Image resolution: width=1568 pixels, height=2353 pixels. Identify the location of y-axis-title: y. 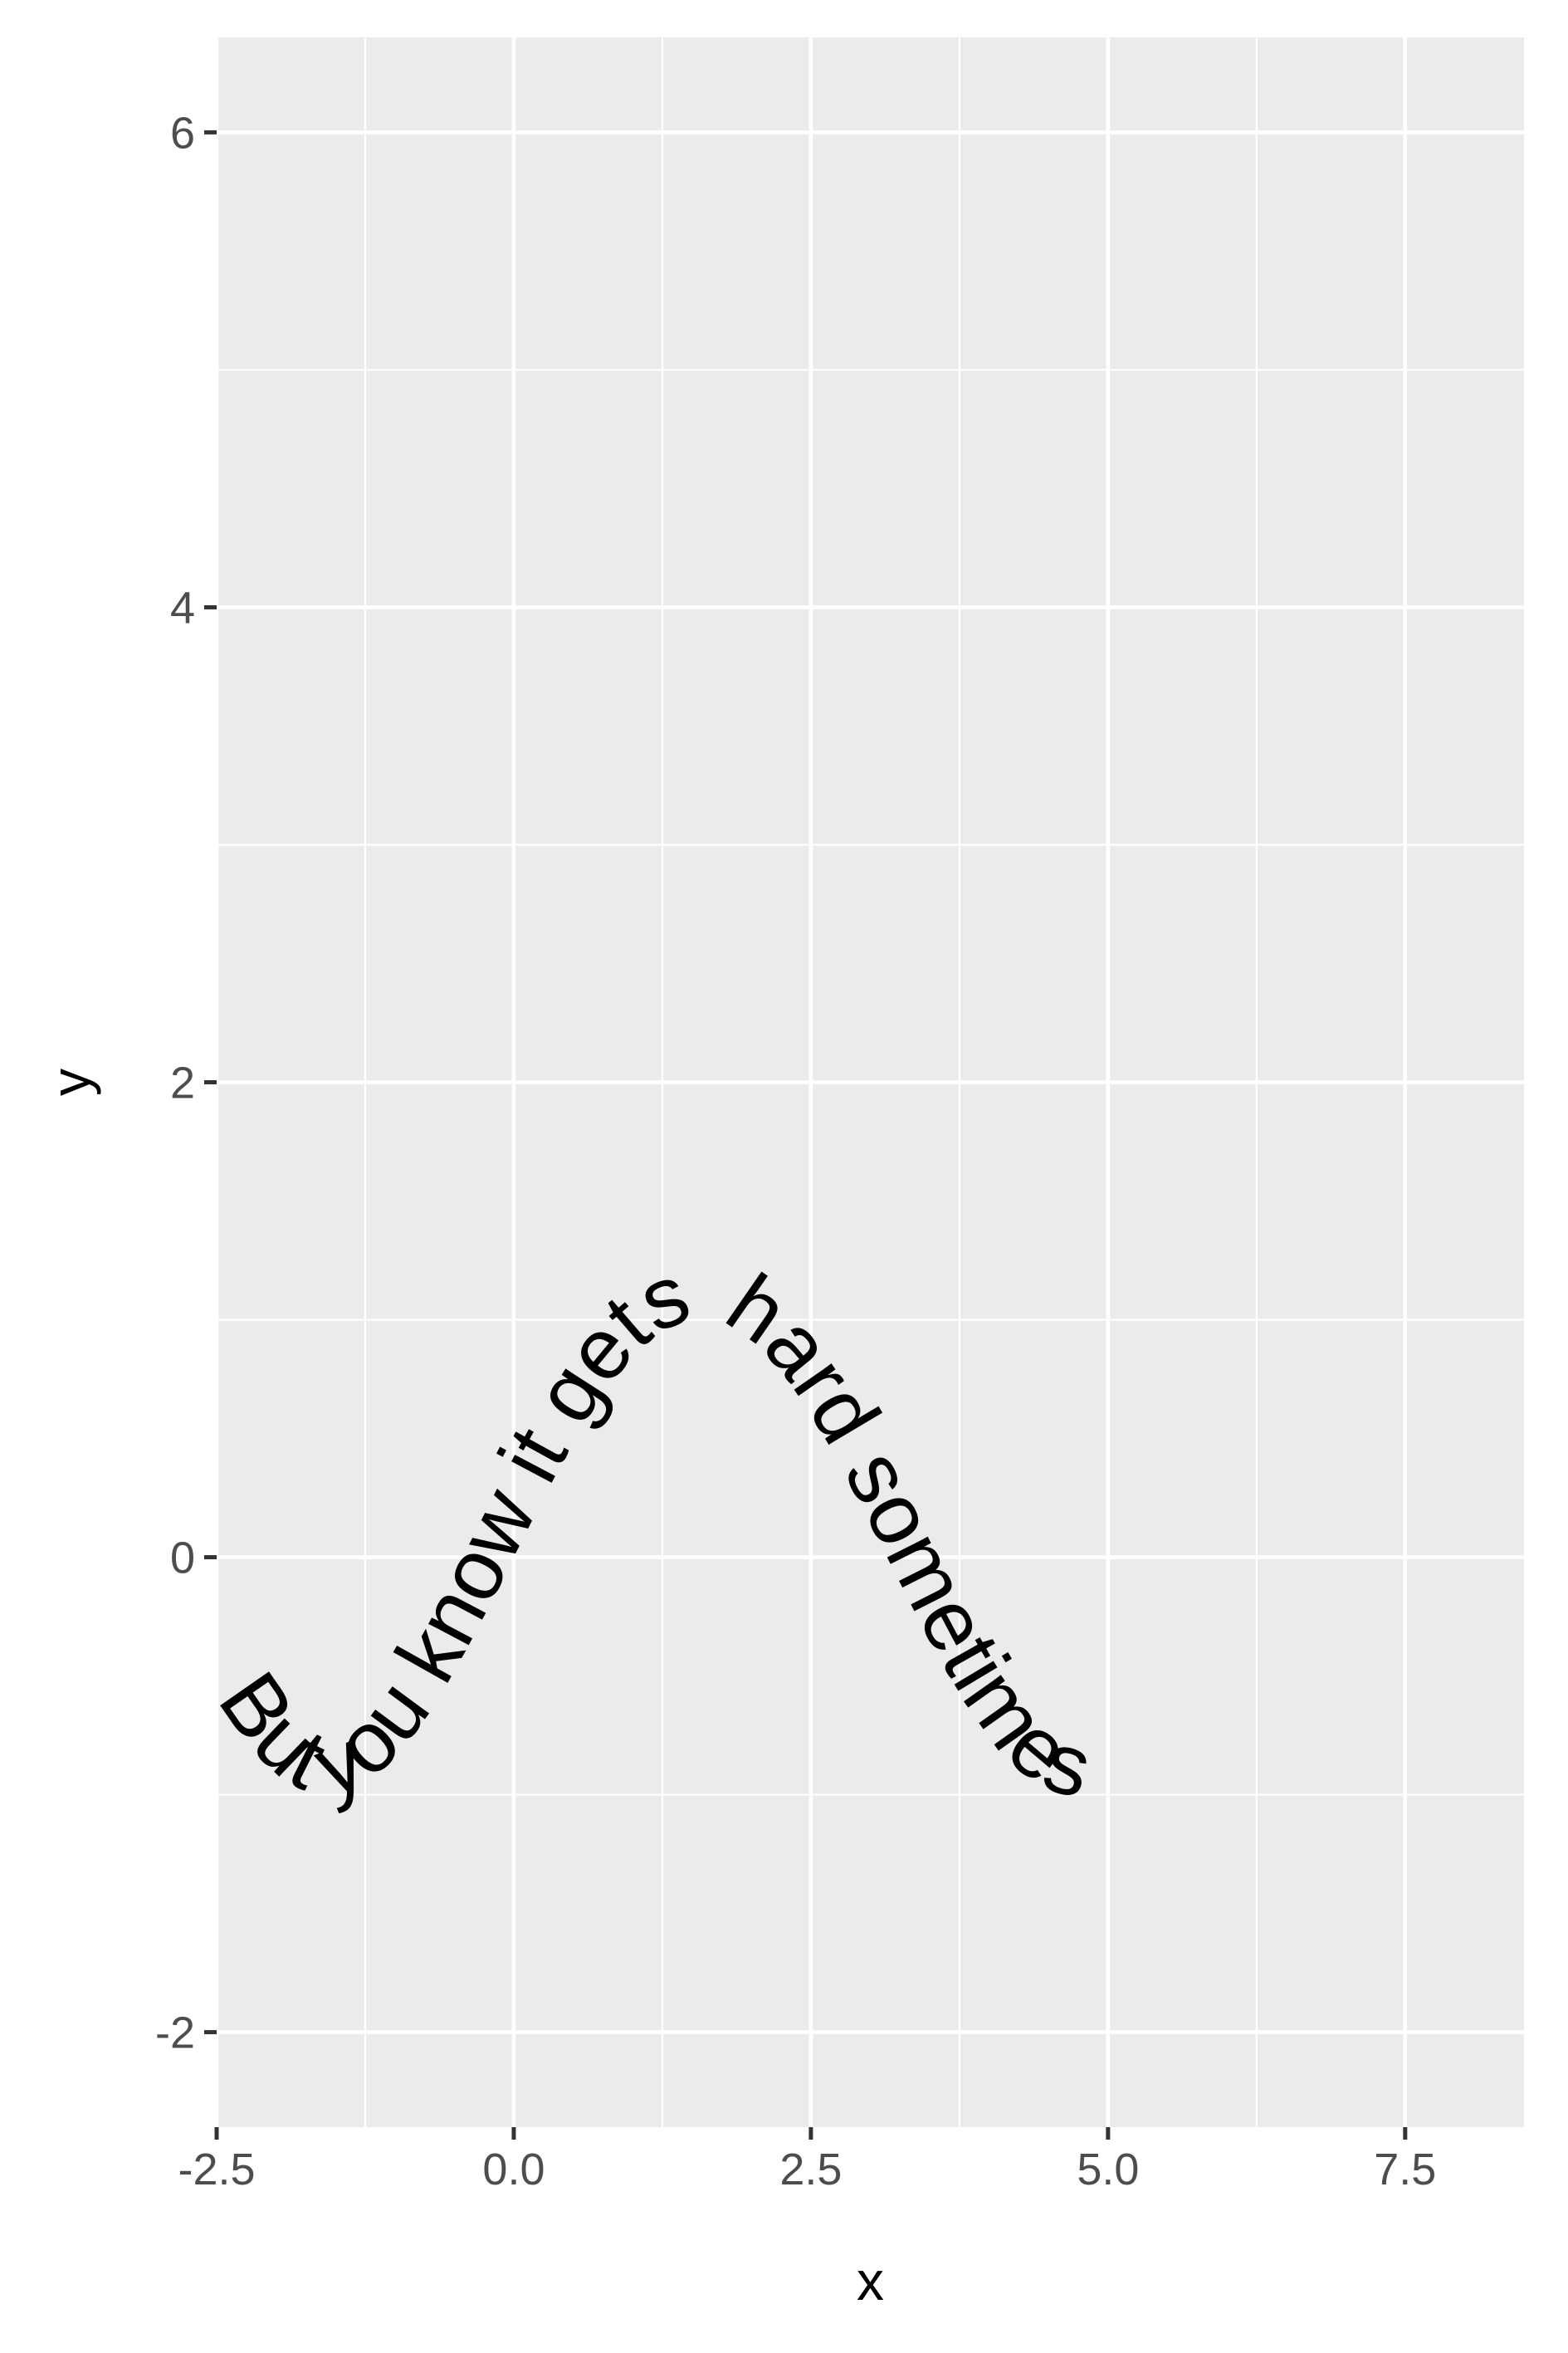
(71, 1083).